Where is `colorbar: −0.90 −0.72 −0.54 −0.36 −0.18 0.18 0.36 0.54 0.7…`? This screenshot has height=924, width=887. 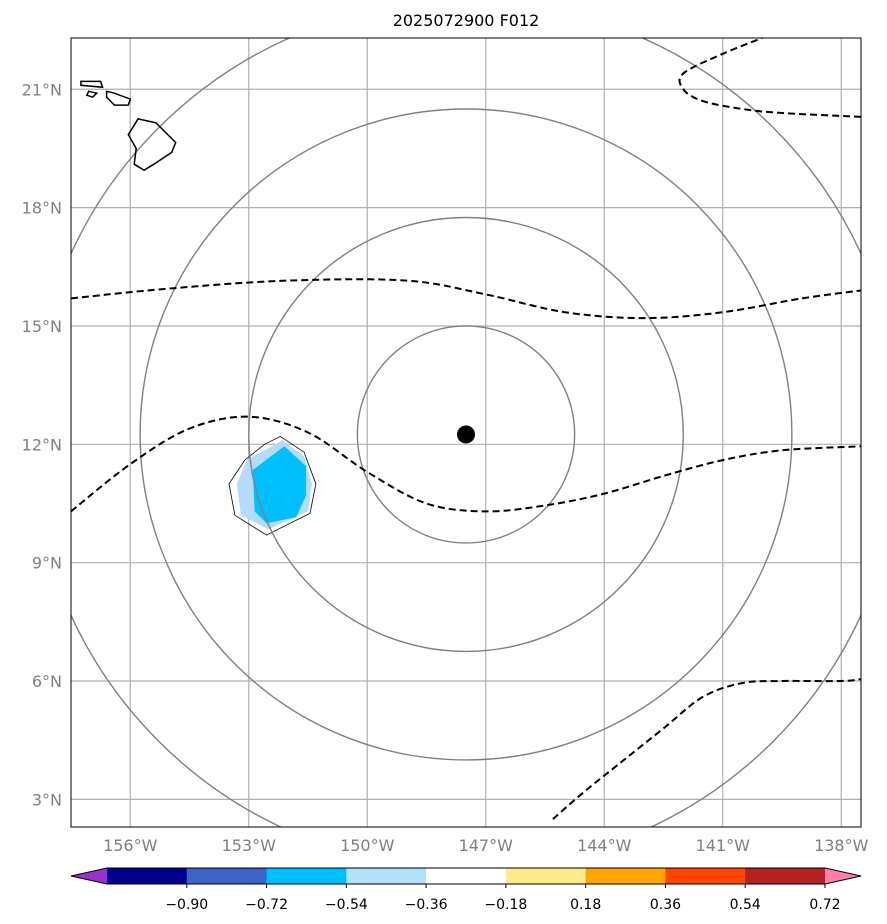
colorbar: −0.90 −0.72 −0.54 −0.36 −0.18 0.18 0.36 0.54 0.7… is located at coordinates (466, 890).